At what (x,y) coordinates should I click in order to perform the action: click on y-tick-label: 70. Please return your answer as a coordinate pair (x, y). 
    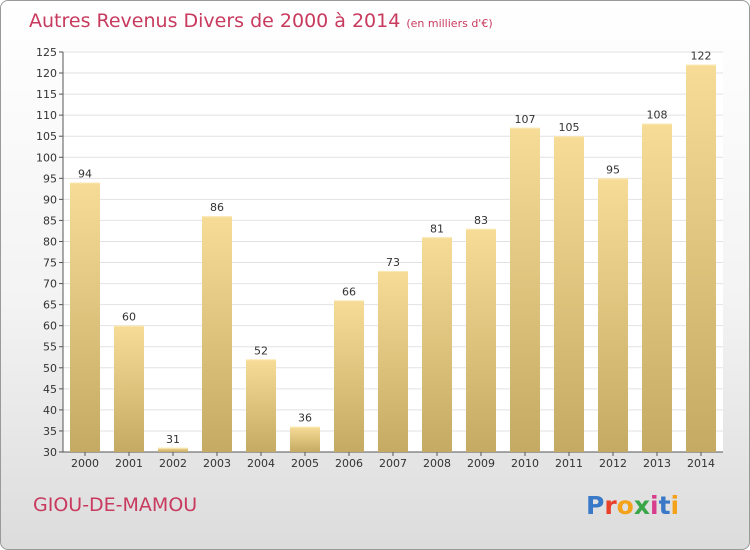
    Looking at the image, I should click on (50, 284).